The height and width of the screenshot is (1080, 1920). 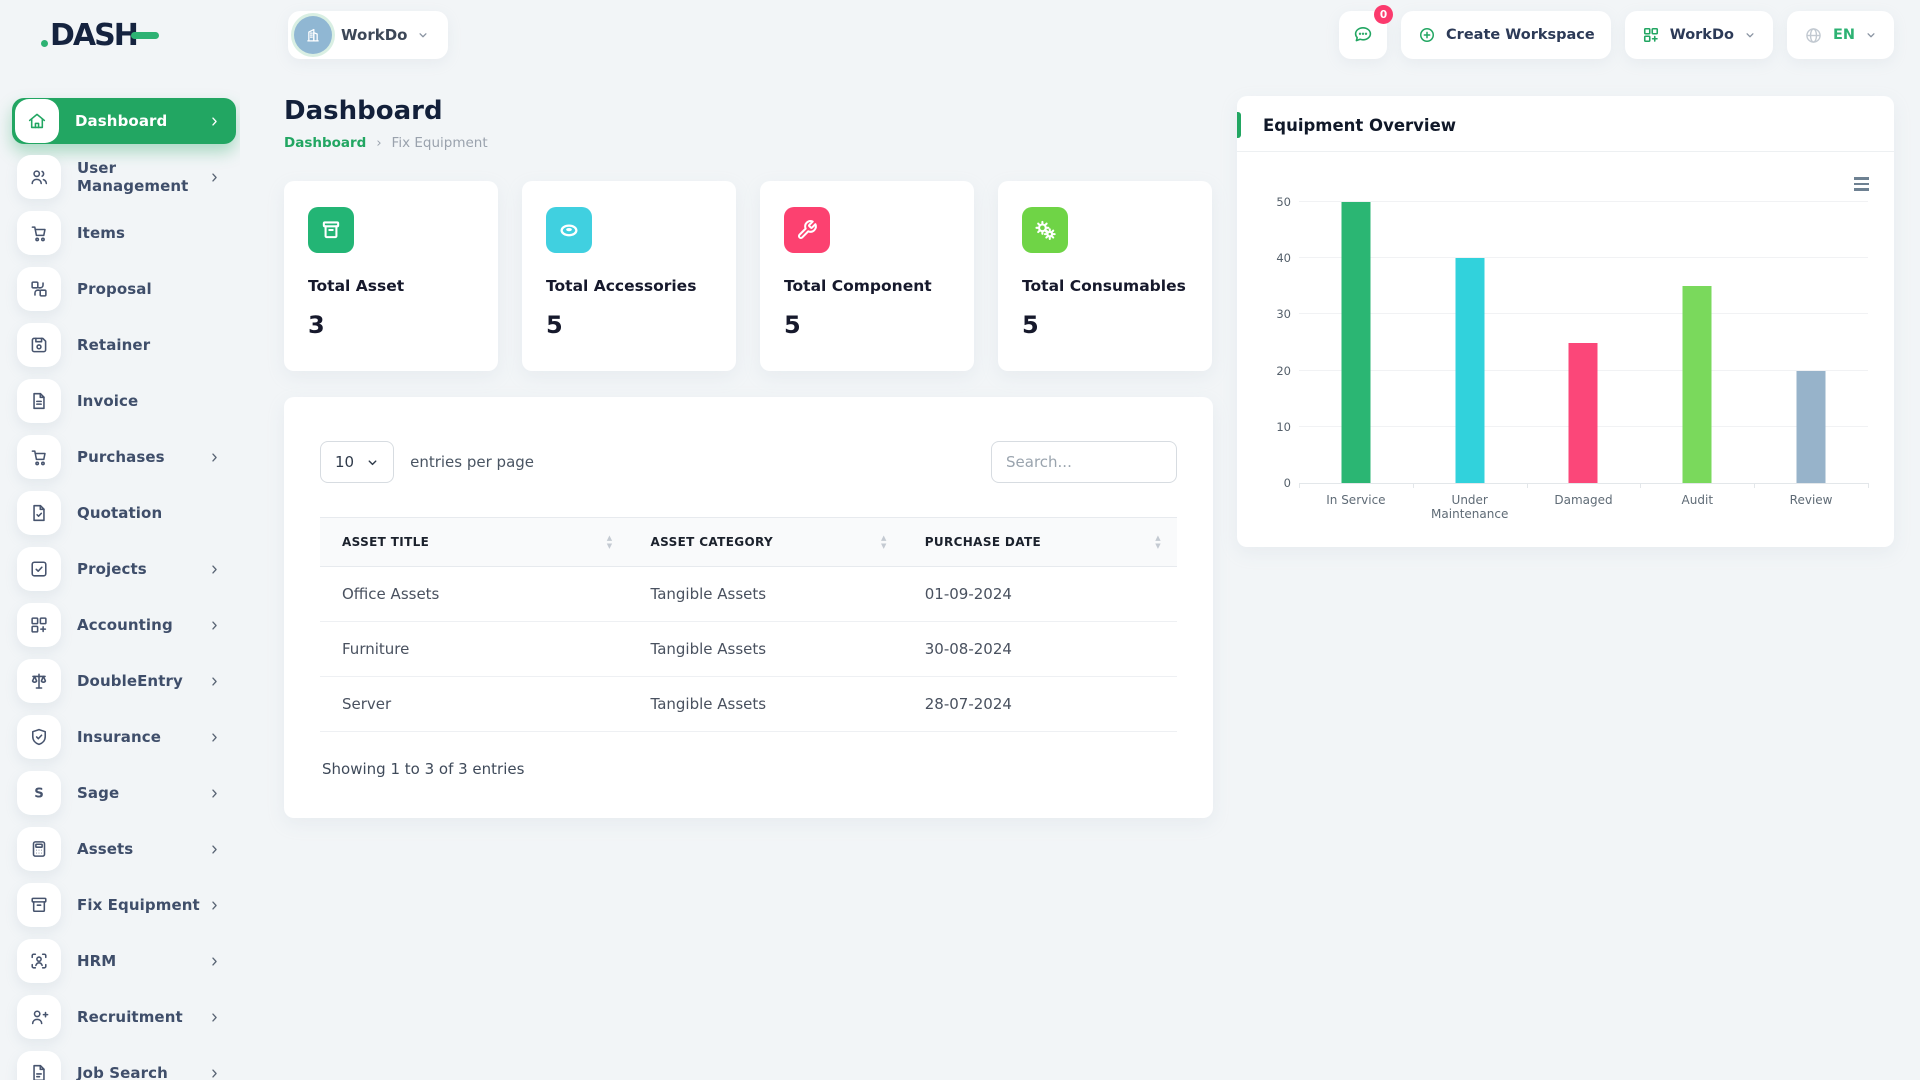 I want to click on create-workspace-button: Create Workspace, so click(x=1506, y=35).